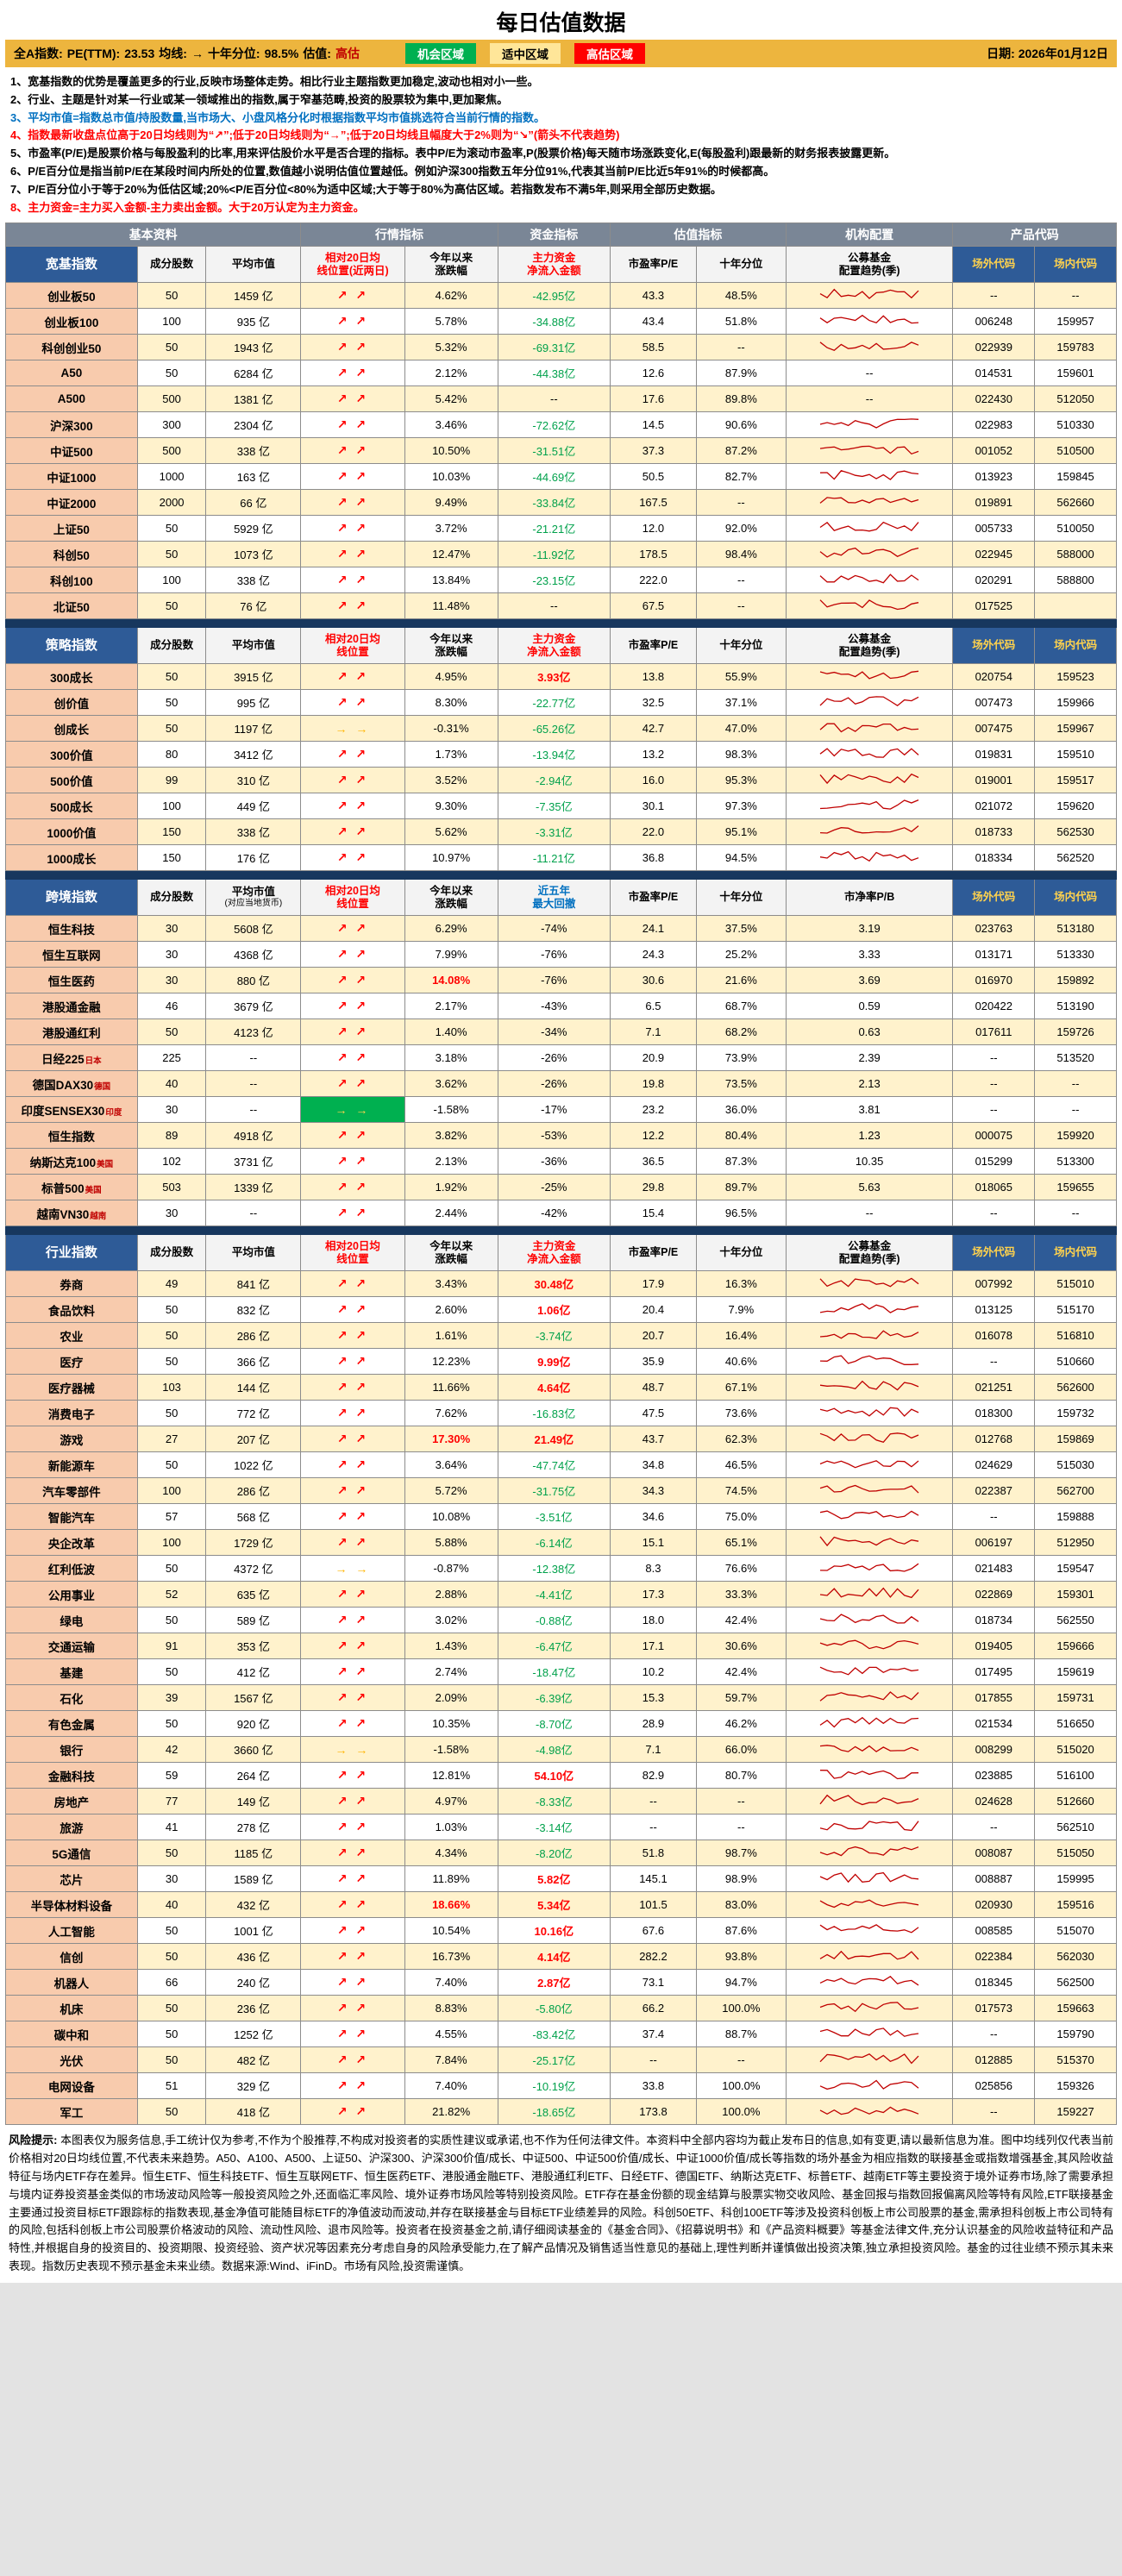 The width and height of the screenshot is (1122, 2576). What do you see at coordinates (653, 1284) in the screenshot?
I see `pe-ratio: 17.9` at bounding box center [653, 1284].